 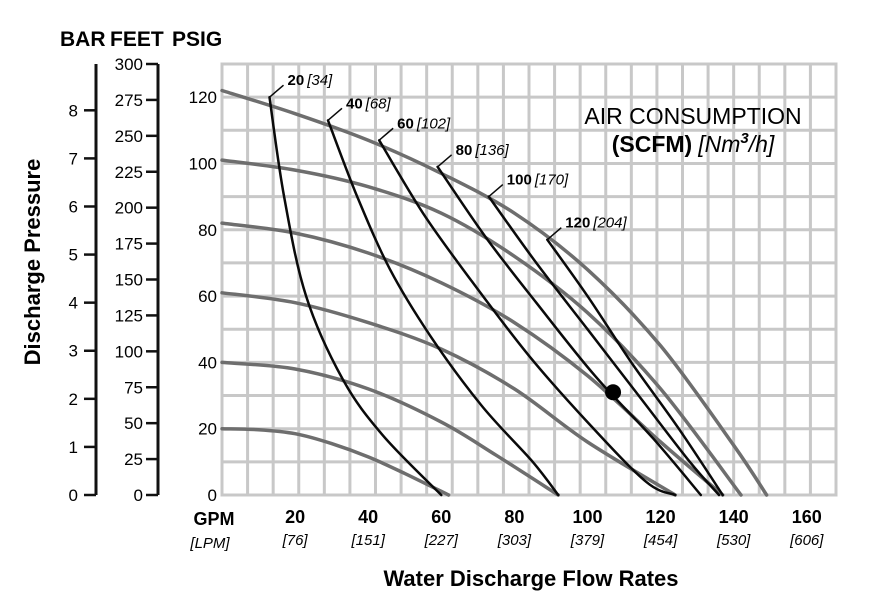 What do you see at coordinates (295, 517) in the screenshot?
I see `x-tick-gpm-label: 20` at bounding box center [295, 517].